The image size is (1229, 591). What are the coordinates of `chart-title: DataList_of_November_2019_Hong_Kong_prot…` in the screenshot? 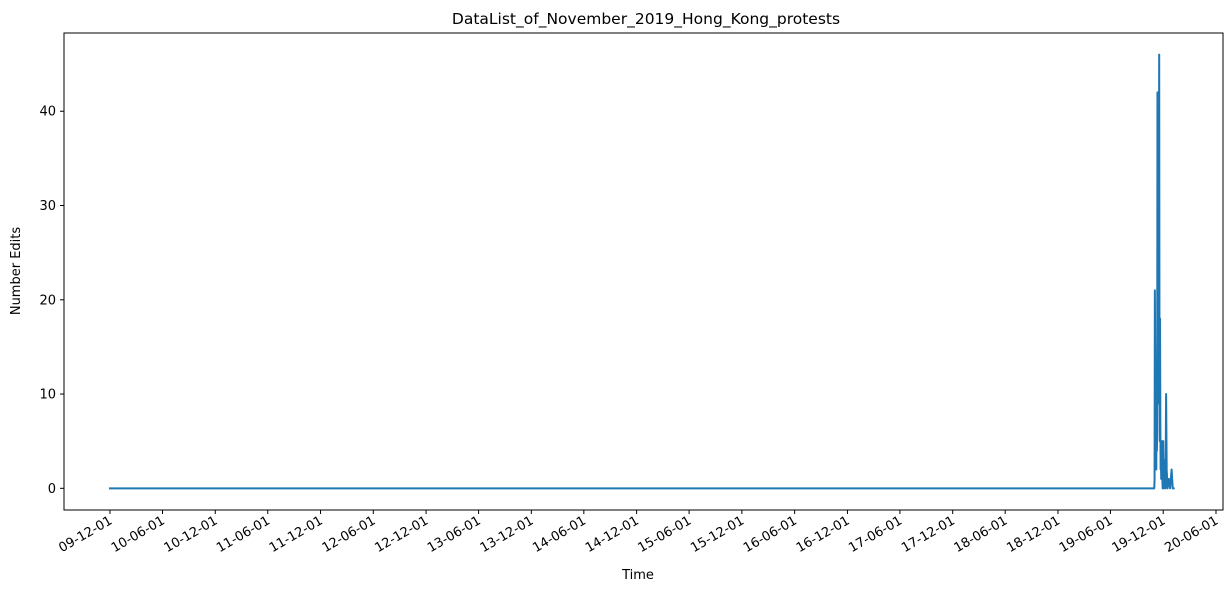 It's located at (646, 19).